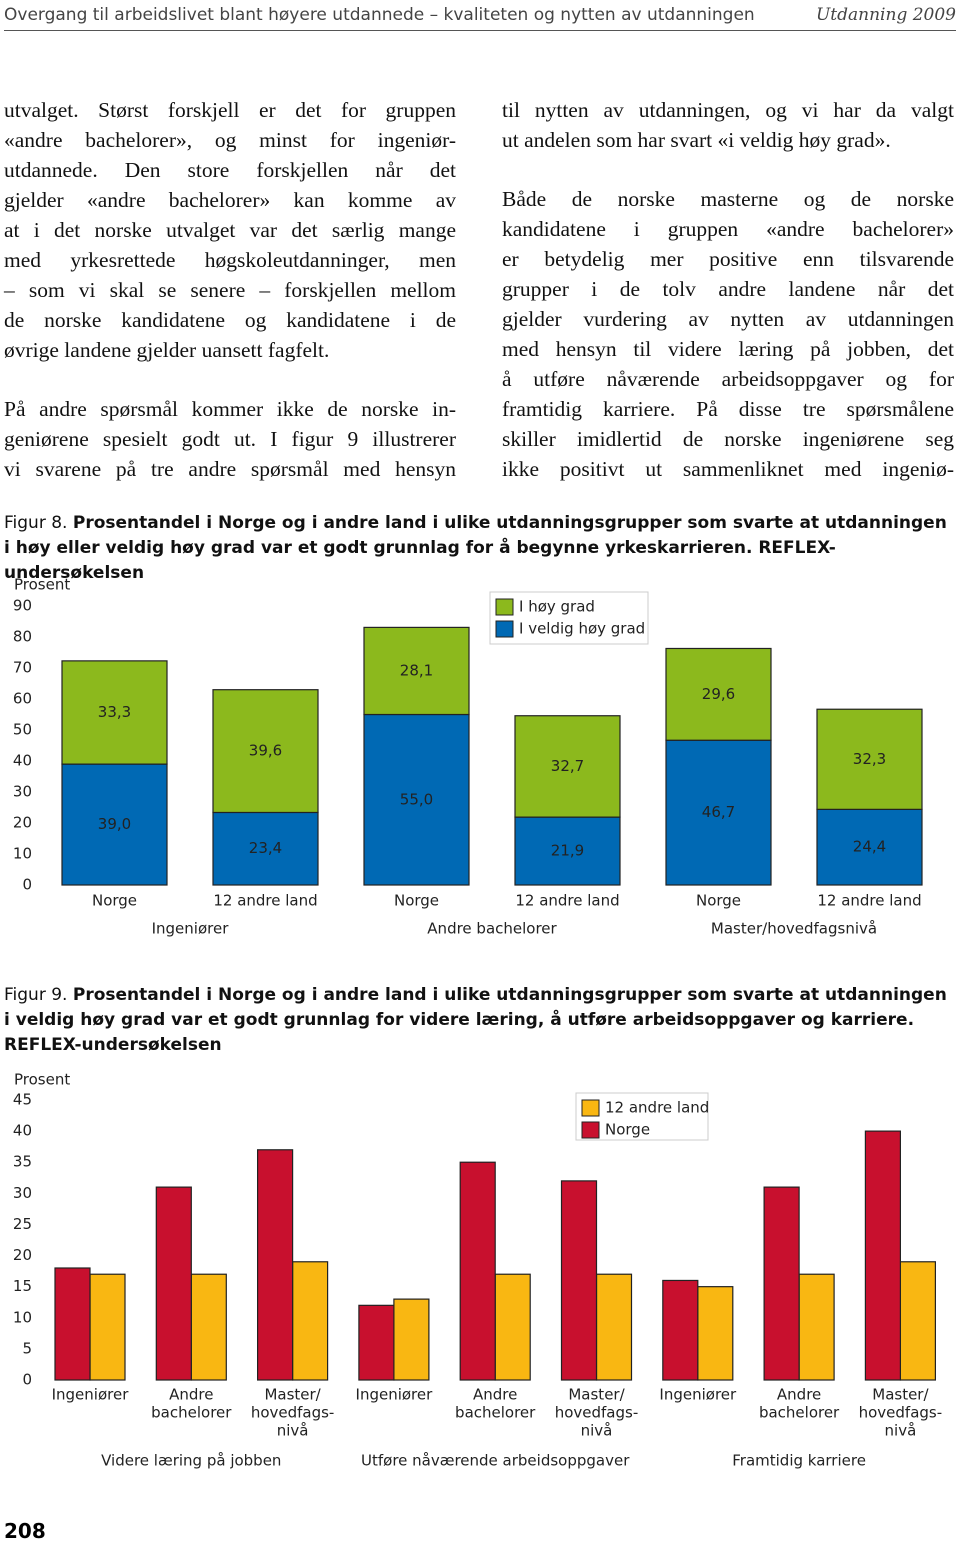 The width and height of the screenshot is (960, 1545). What do you see at coordinates (557, 607) in the screenshot?
I see `legend-label: I høy grad` at bounding box center [557, 607].